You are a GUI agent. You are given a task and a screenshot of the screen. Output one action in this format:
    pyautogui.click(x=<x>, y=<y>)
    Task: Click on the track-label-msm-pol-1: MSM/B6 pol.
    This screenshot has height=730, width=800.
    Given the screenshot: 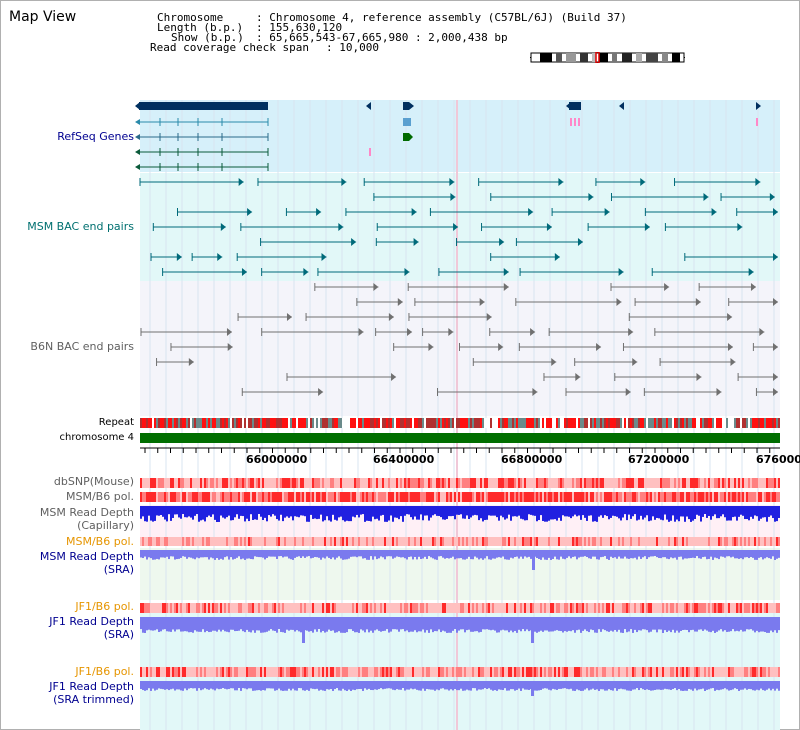 What is the action you would take?
    pyautogui.click(x=100, y=496)
    